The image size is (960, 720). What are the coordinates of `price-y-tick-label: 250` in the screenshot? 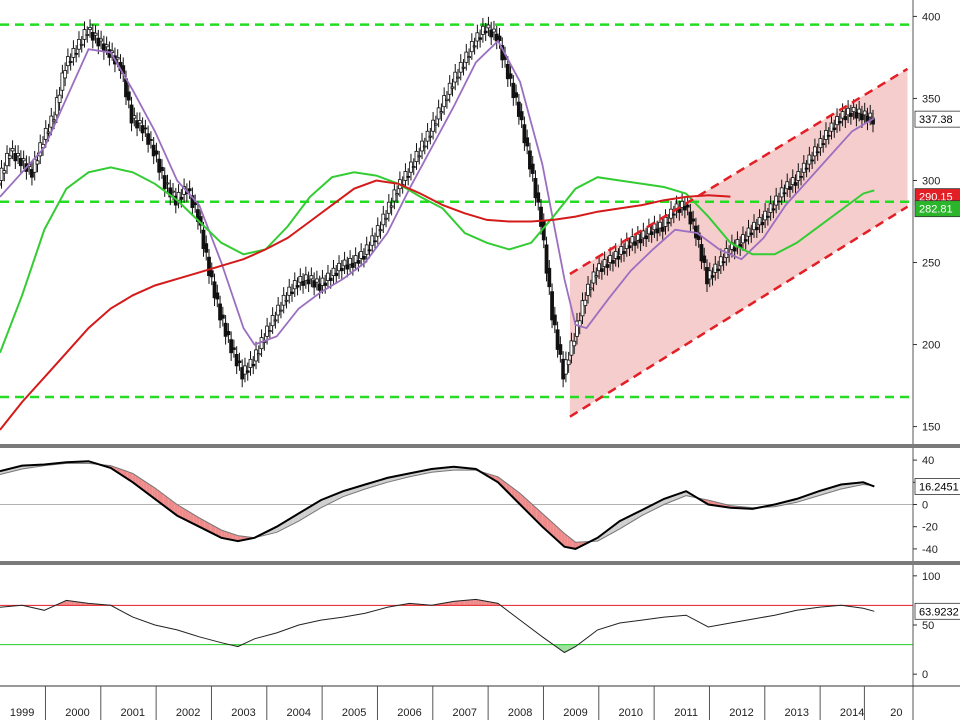 It's located at (931, 264).